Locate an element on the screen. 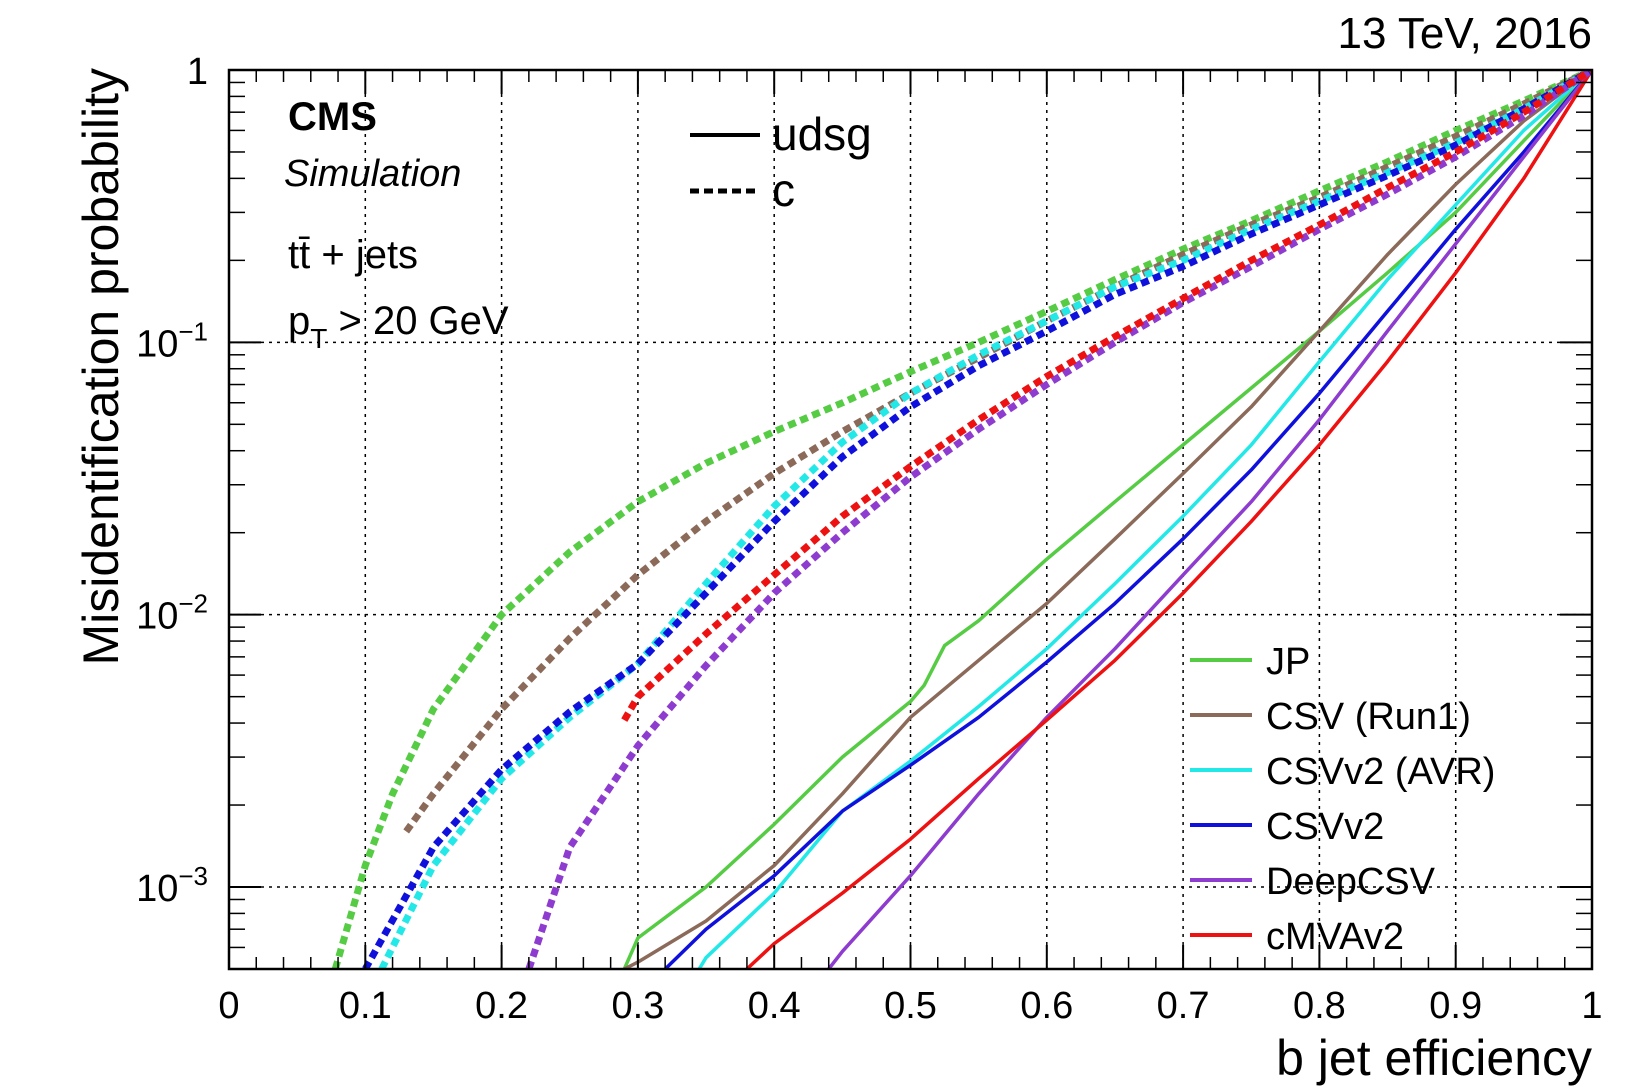 The width and height of the screenshot is (1637, 1091). x-tick-label: 0.7 is located at coordinates (1183, 1006).